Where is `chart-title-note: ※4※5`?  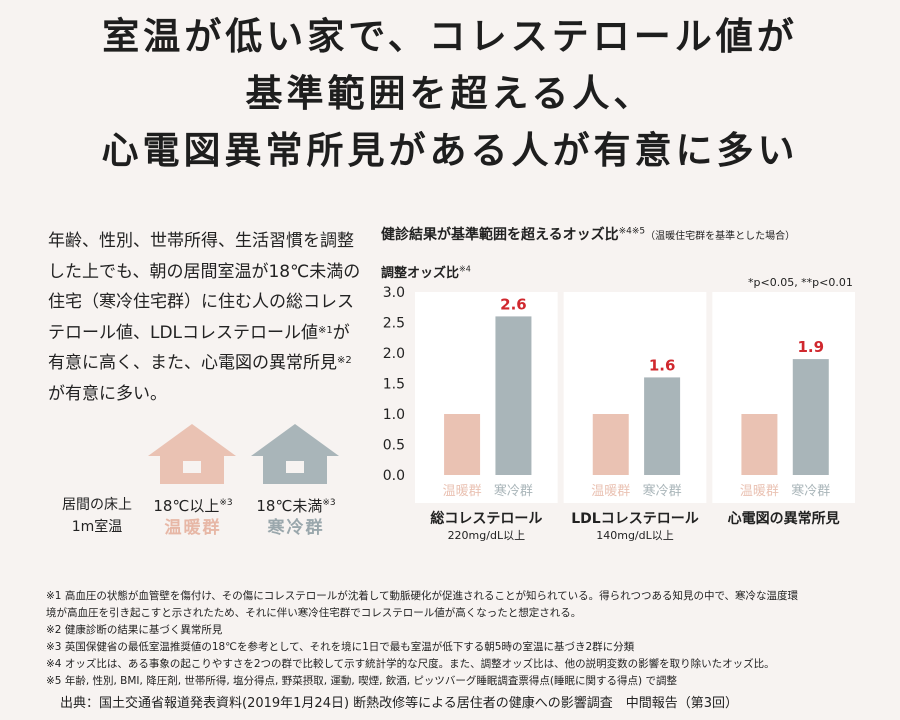
chart-title-note: ※4※5 is located at coordinates (632, 231).